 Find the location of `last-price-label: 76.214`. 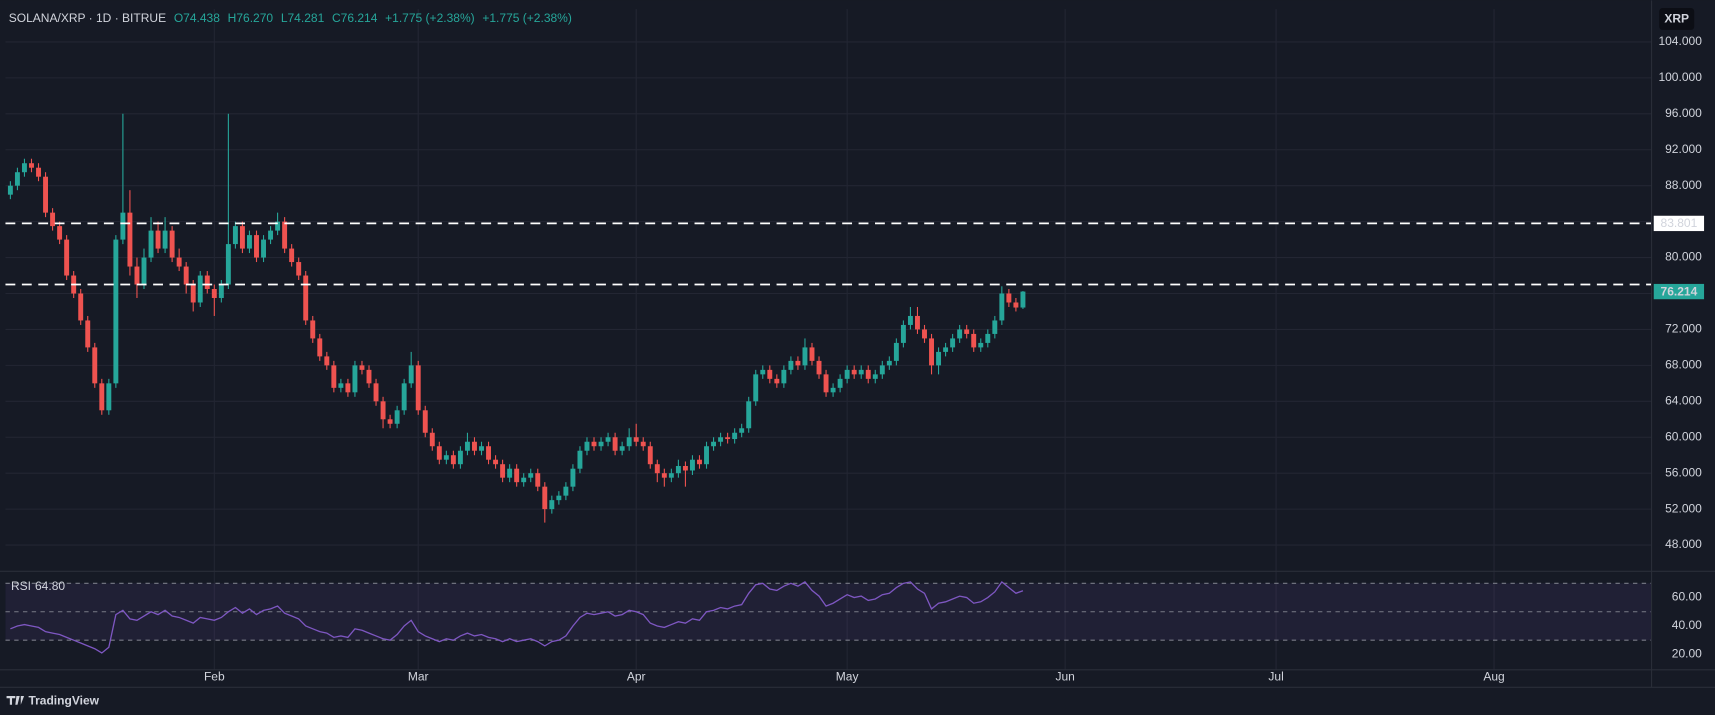

last-price-label: 76.214 is located at coordinates (1679, 291).